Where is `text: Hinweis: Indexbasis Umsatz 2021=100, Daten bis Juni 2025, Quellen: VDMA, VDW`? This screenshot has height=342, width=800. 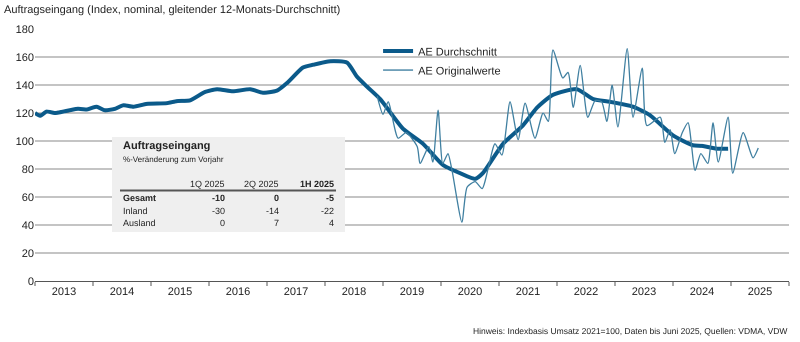 text: Hinweis: Indexbasis Umsatz 2021=100, Daten bis Juni 2025, Quellen: VDMA, VDW is located at coordinates (630, 331).